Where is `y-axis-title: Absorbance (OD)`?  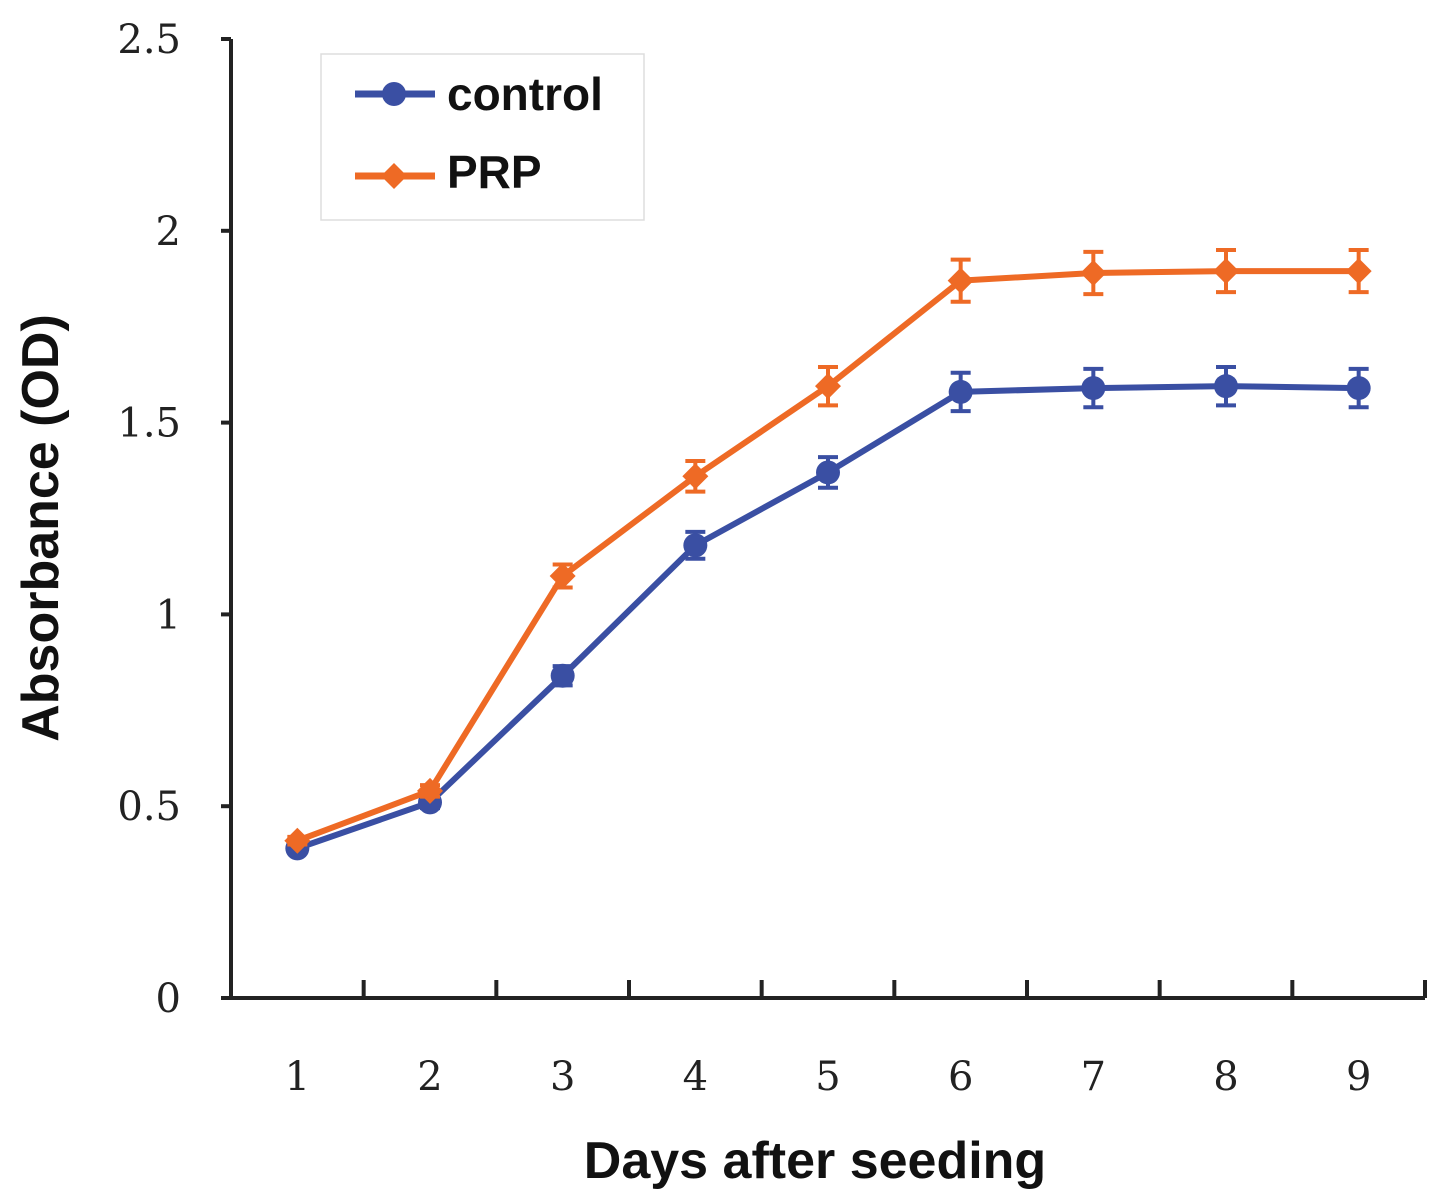 y-axis-title: Absorbance (OD) is located at coordinates (41, 528).